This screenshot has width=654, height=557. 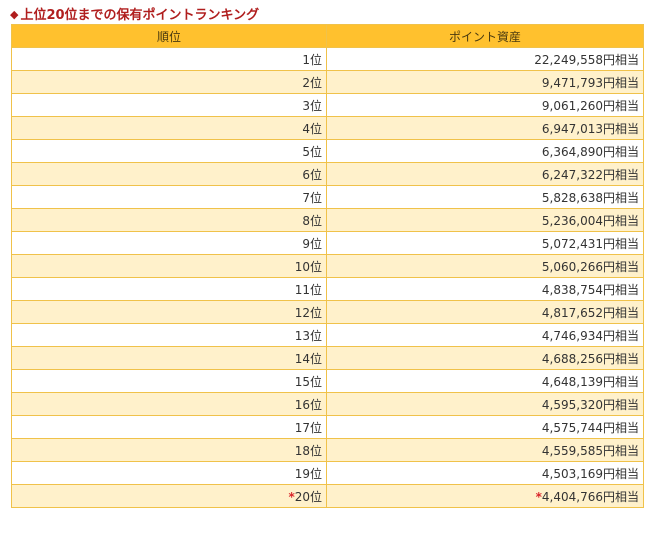 What do you see at coordinates (308, 266) in the screenshot?
I see `rank-label: 10位` at bounding box center [308, 266].